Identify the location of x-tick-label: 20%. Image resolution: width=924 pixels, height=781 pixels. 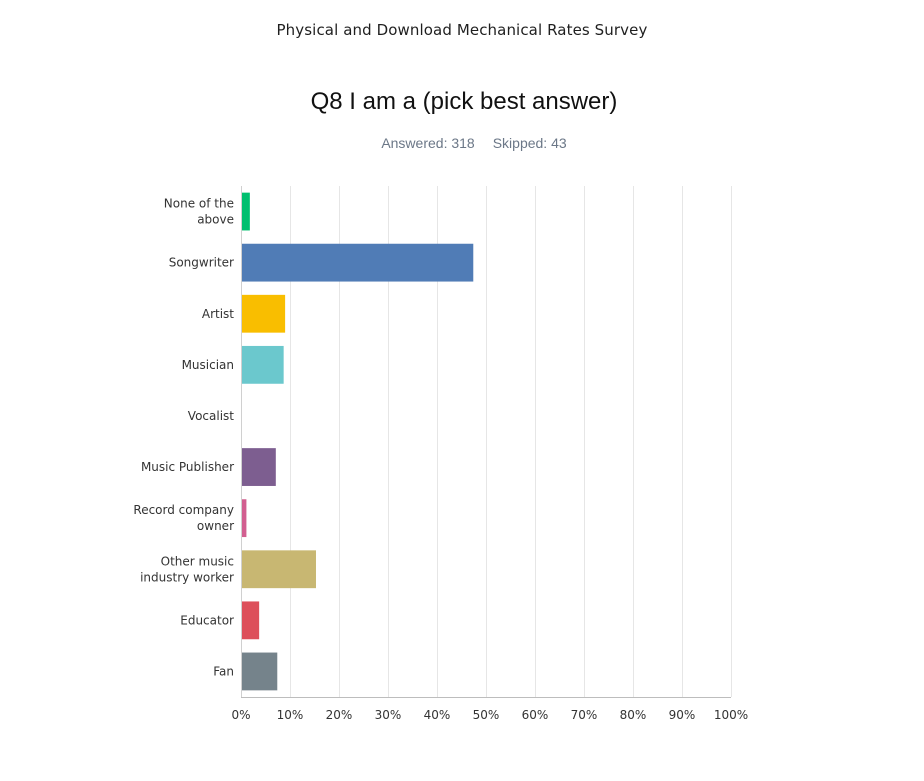
(339, 715).